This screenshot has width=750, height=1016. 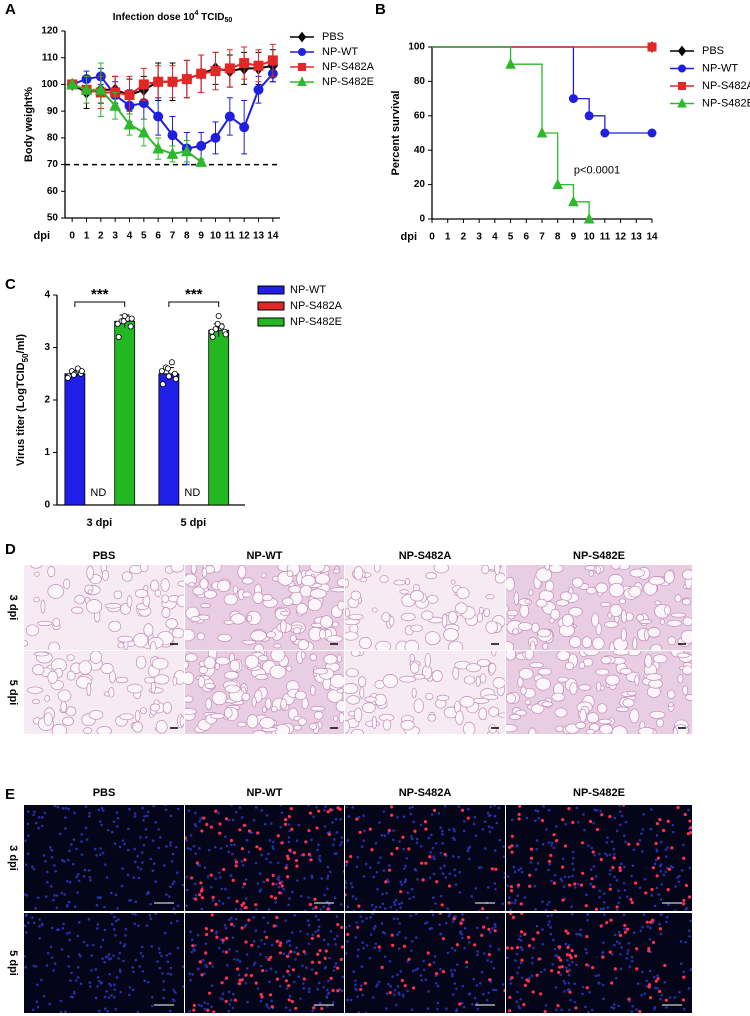 What do you see at coordinates (264, 607) in the screenshot?
I see `texture` at bounding box center [264, 607].